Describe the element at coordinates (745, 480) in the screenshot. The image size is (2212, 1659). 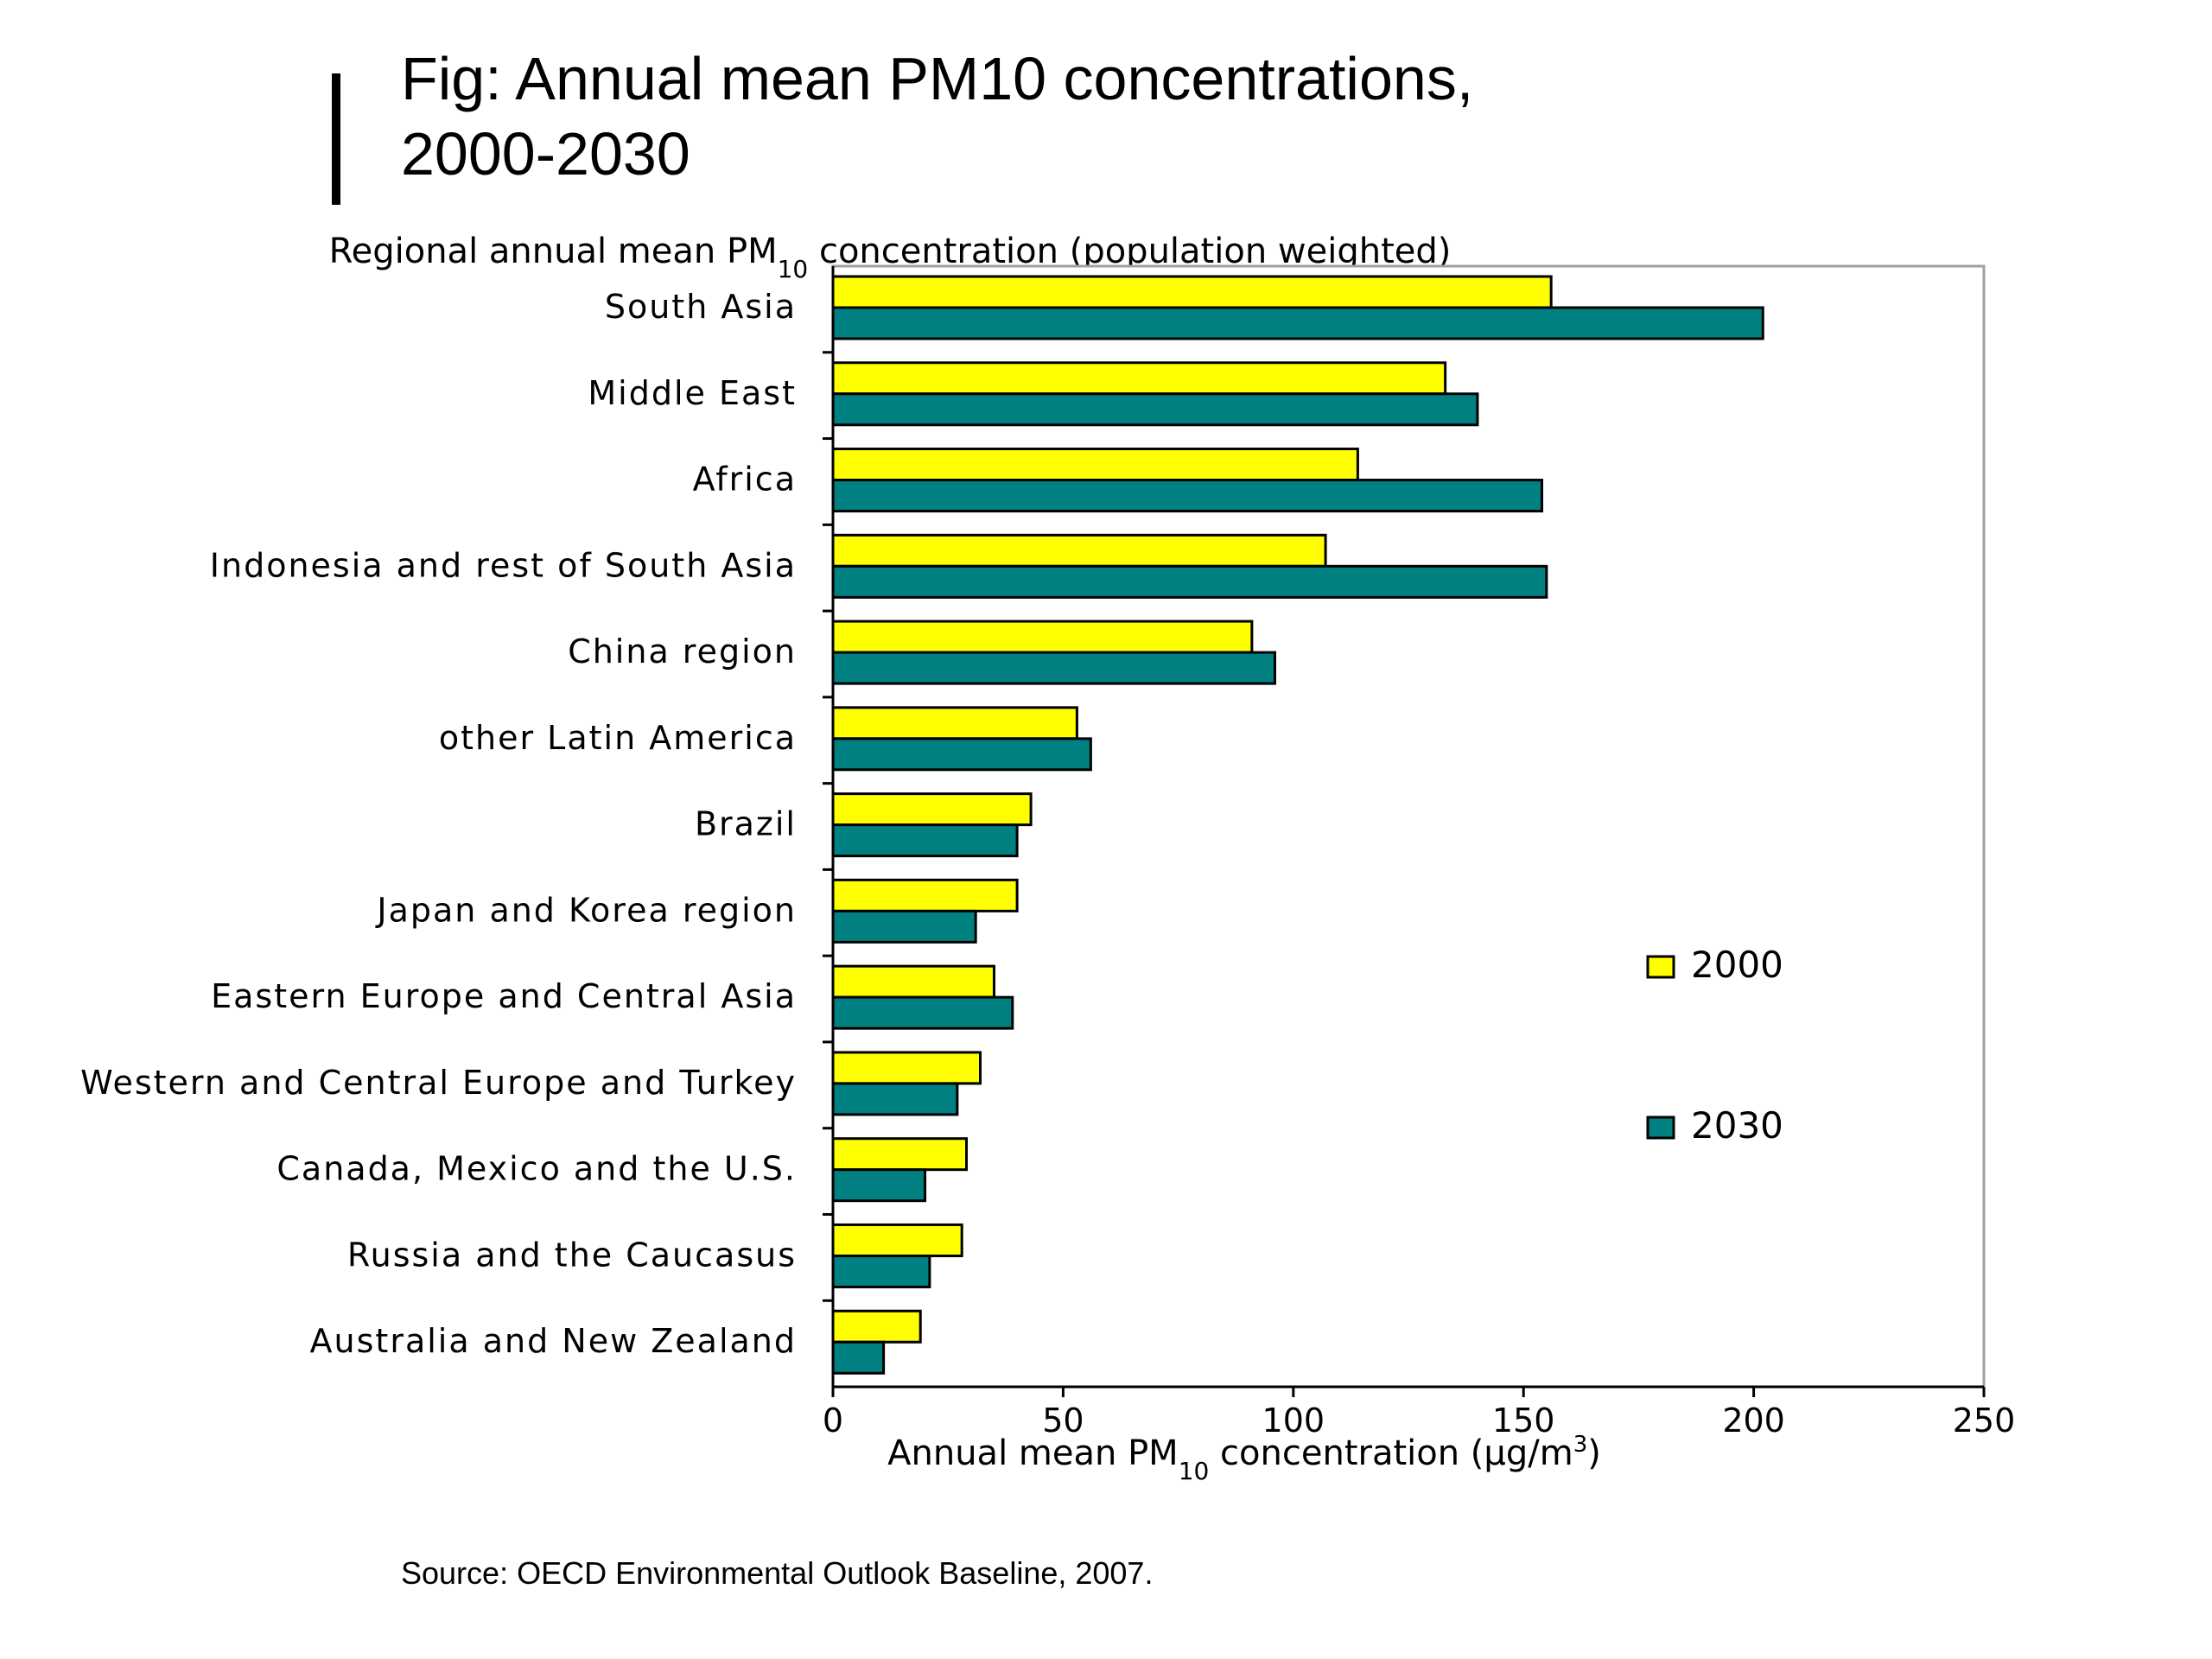
I see `category-label: Africa` at that location.